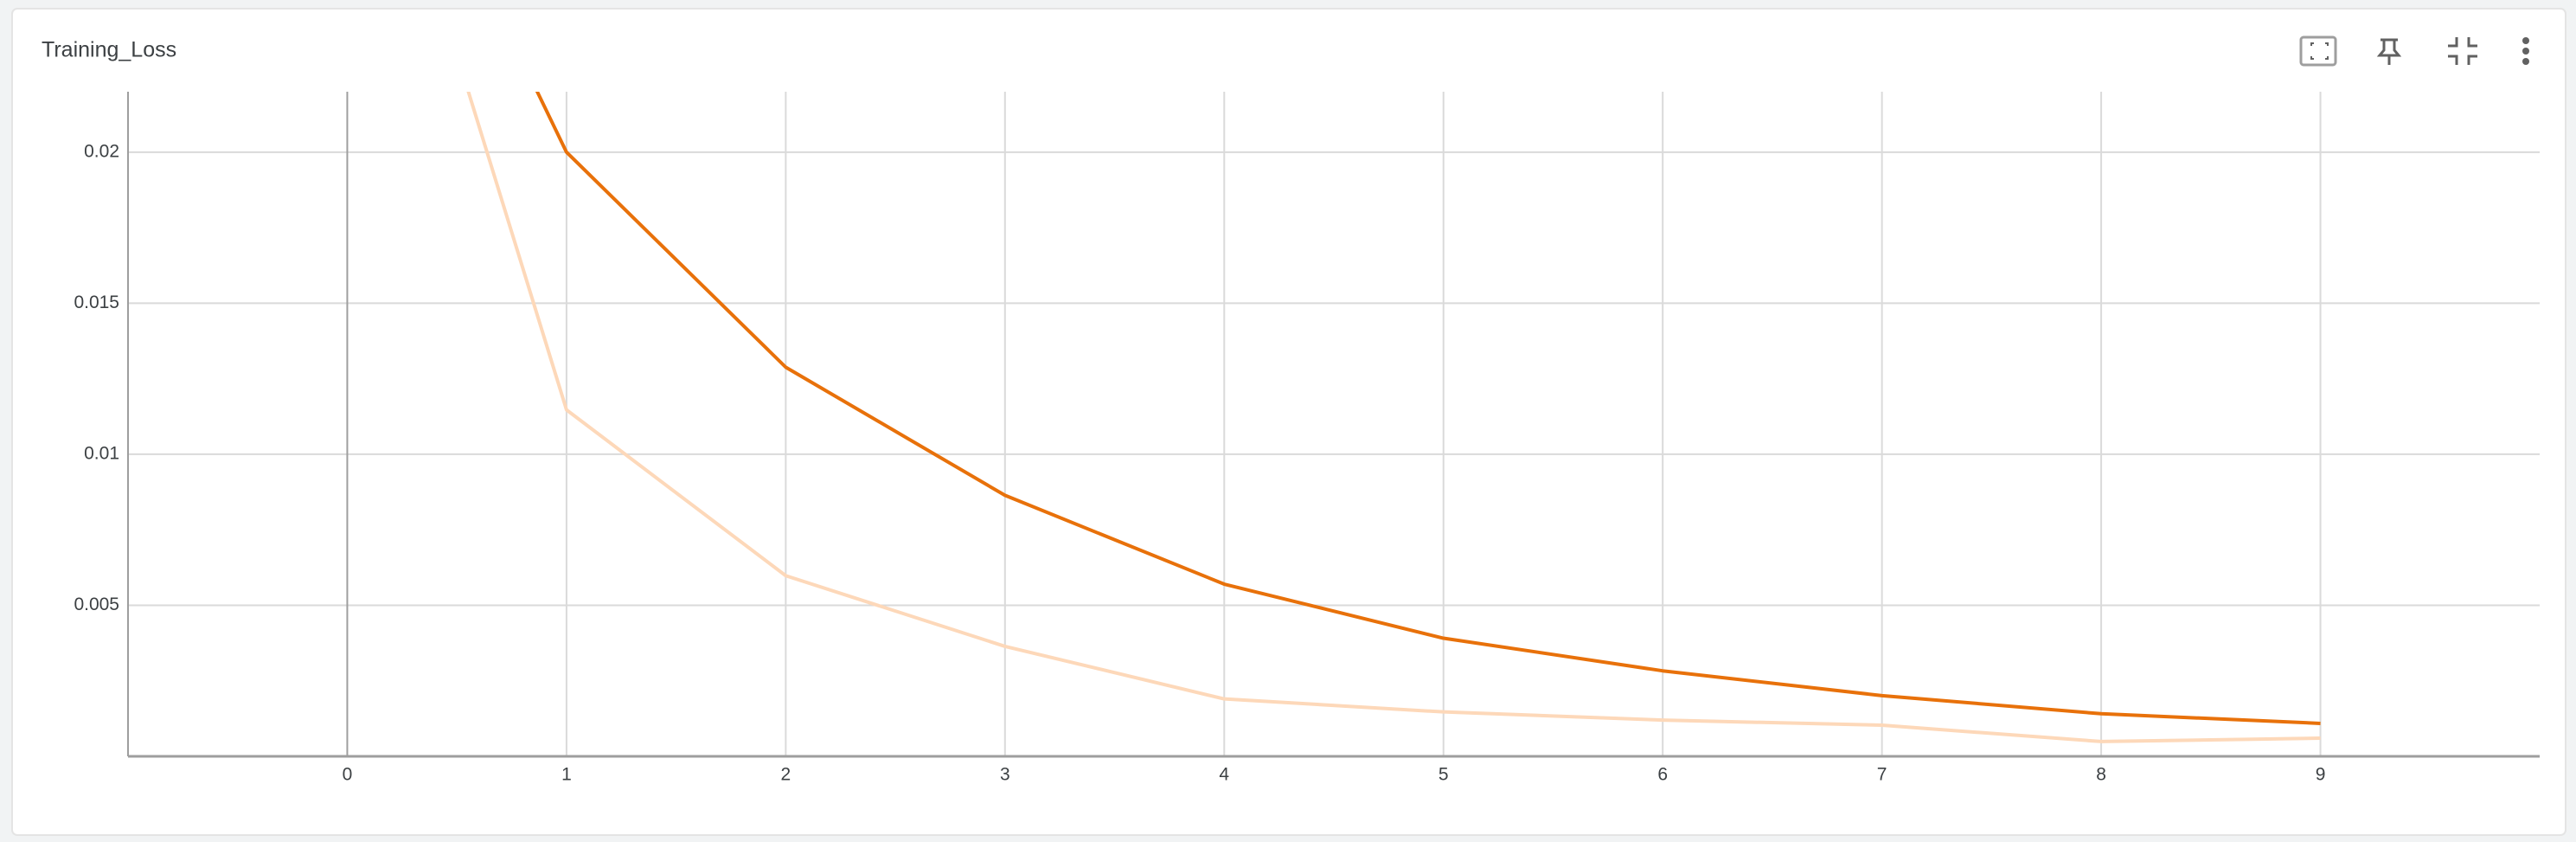  I want to click on y-tick-label: 0.005, so click(96, 604).